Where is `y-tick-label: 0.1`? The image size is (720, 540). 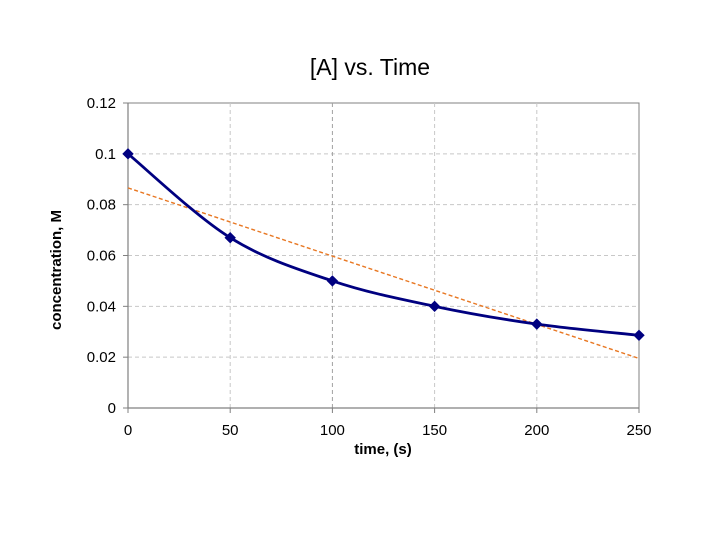 y-tick-label: 0.1 is located at coordinates (105, 154).